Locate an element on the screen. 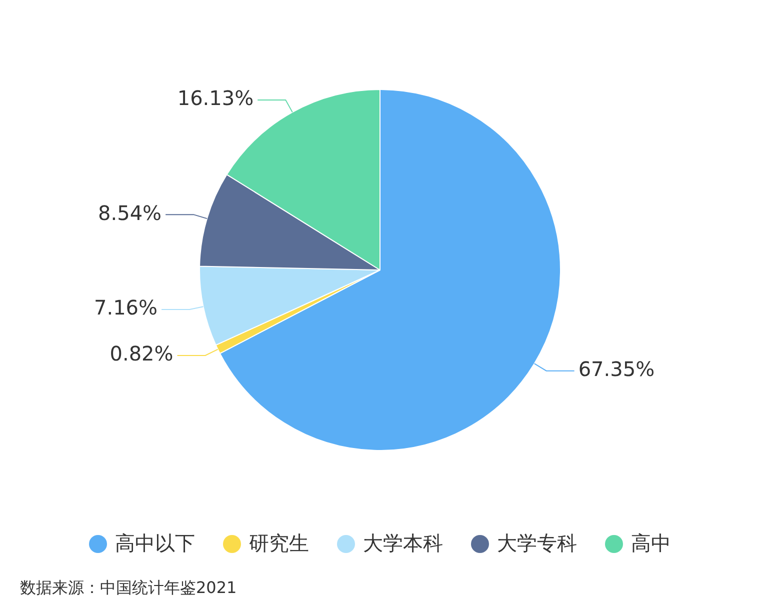 The width and height of the screenshot is (760, 614). legend-label: 高中 is located at coordinates (651, 543).